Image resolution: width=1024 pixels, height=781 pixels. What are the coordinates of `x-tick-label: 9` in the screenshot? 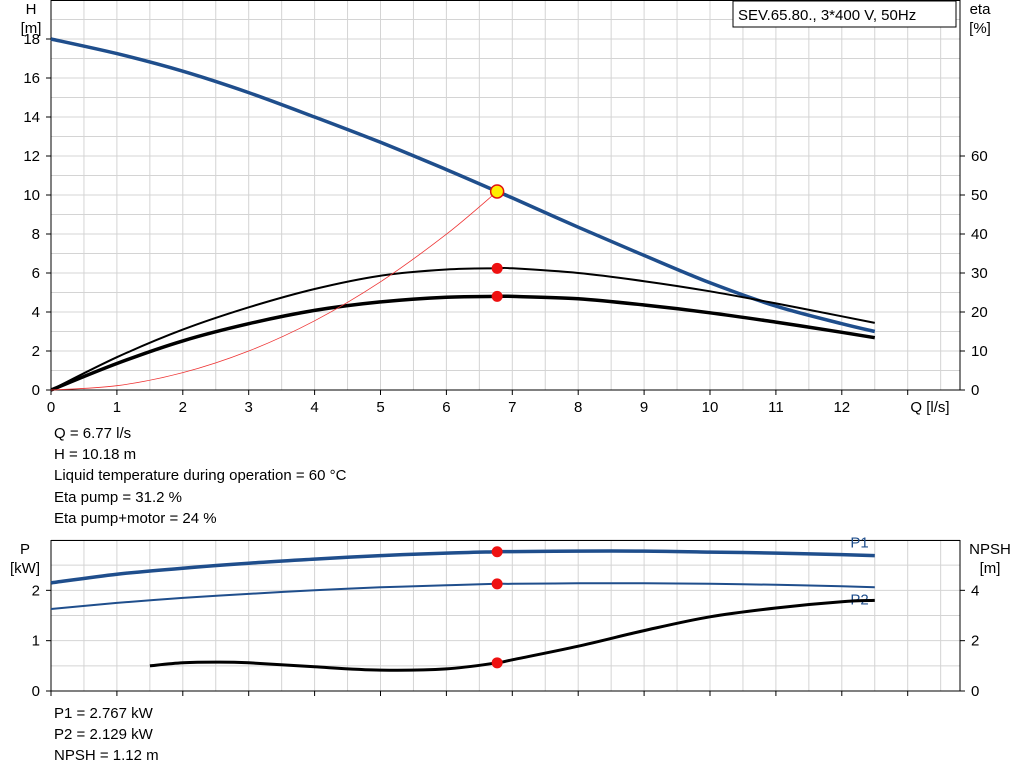 It's located at (644, 407).